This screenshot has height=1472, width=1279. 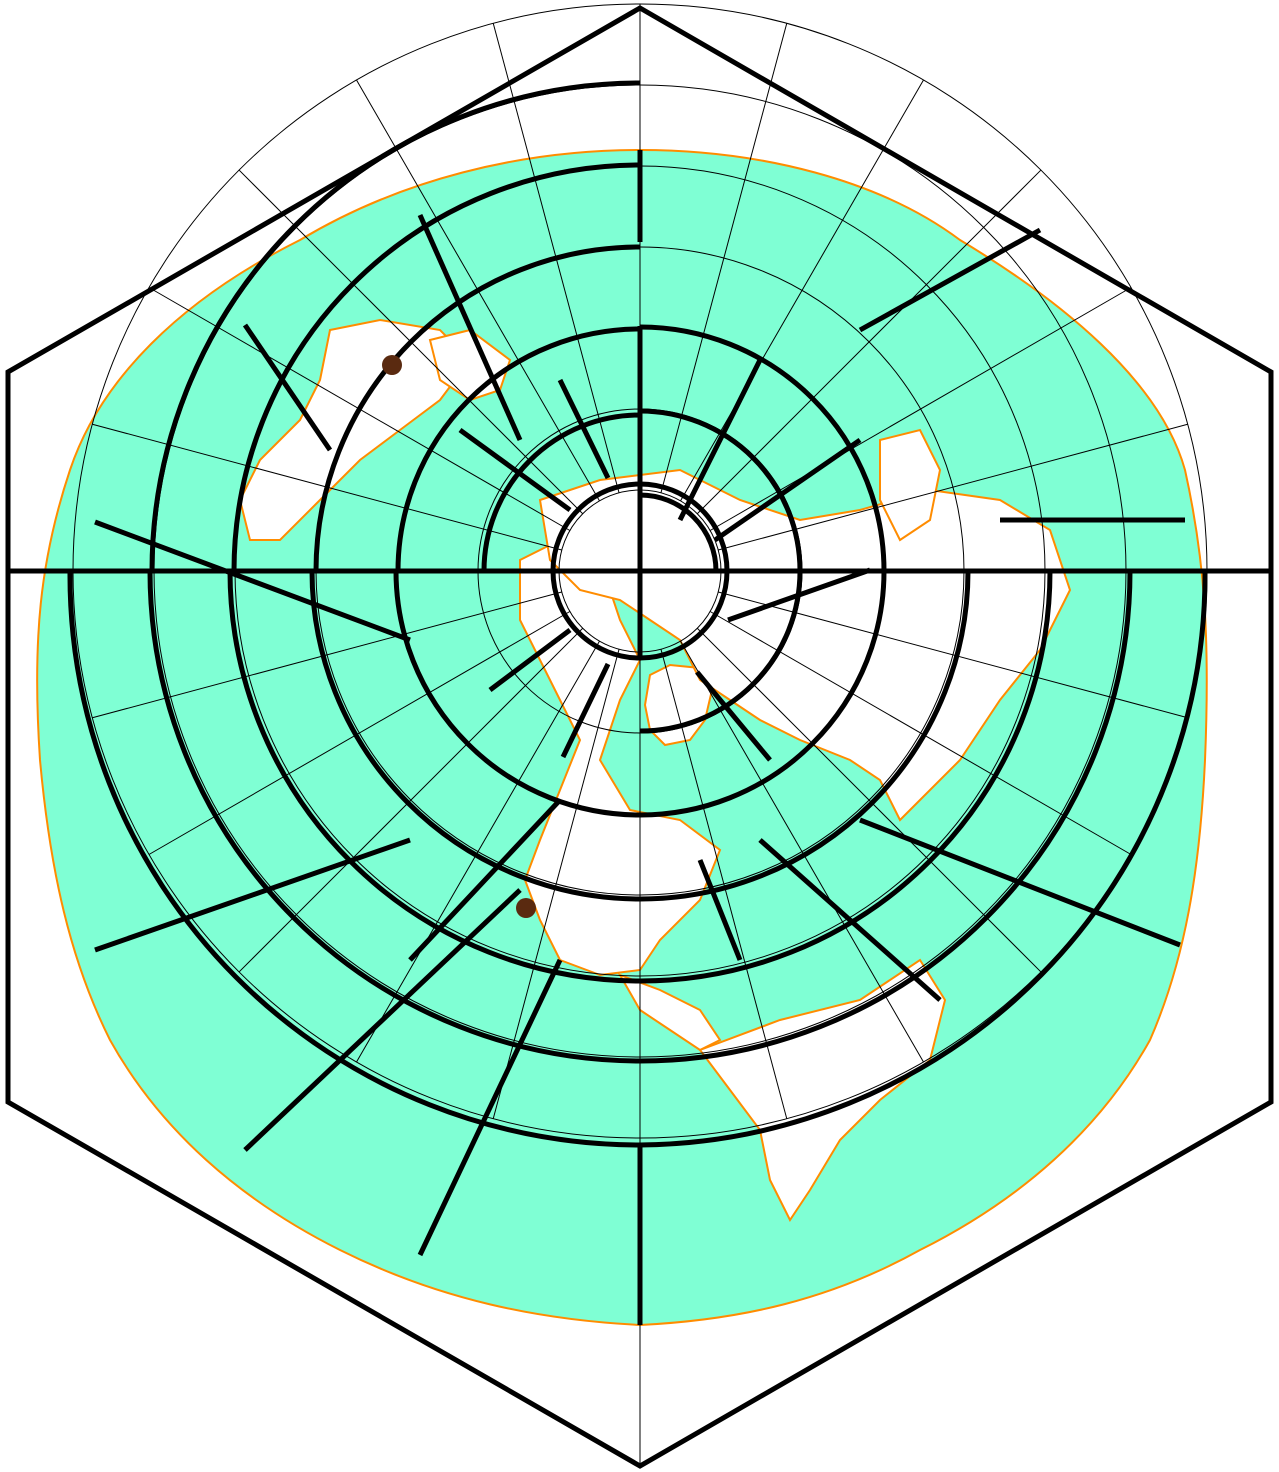 What do you see at coordinates (678, 705) in the screenshot?
I see `greenland` at bounding box center [678, 705].